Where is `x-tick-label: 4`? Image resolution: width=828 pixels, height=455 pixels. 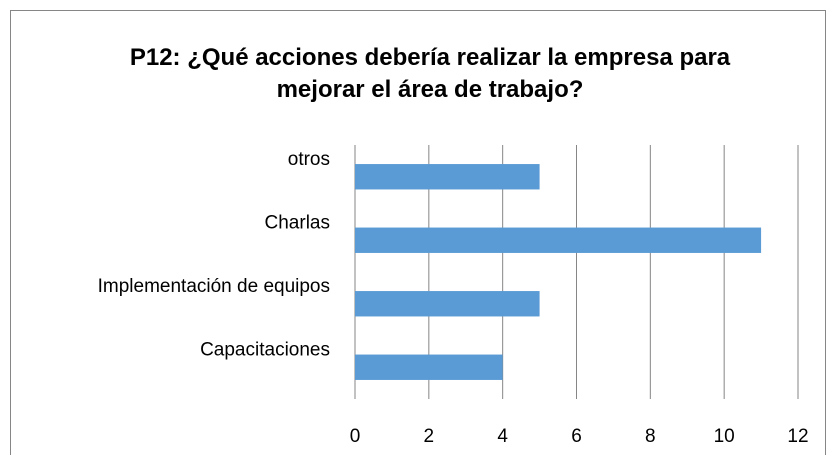
x-tick-label: 4 is located at coordinates (502, 436).